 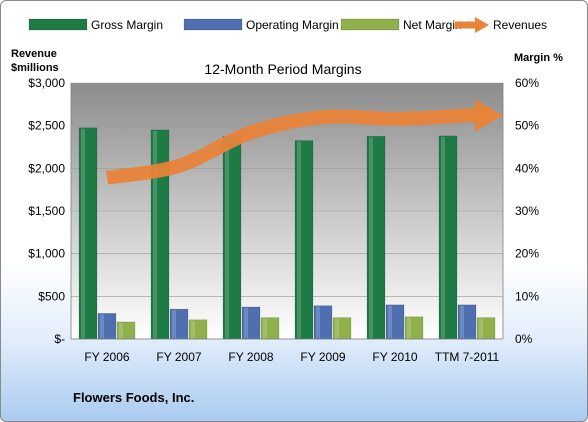 What do you see at coordinates (527, 83) in the screenshot?
I see `right-tick-label: 60%` at bounding box center [527, 83].